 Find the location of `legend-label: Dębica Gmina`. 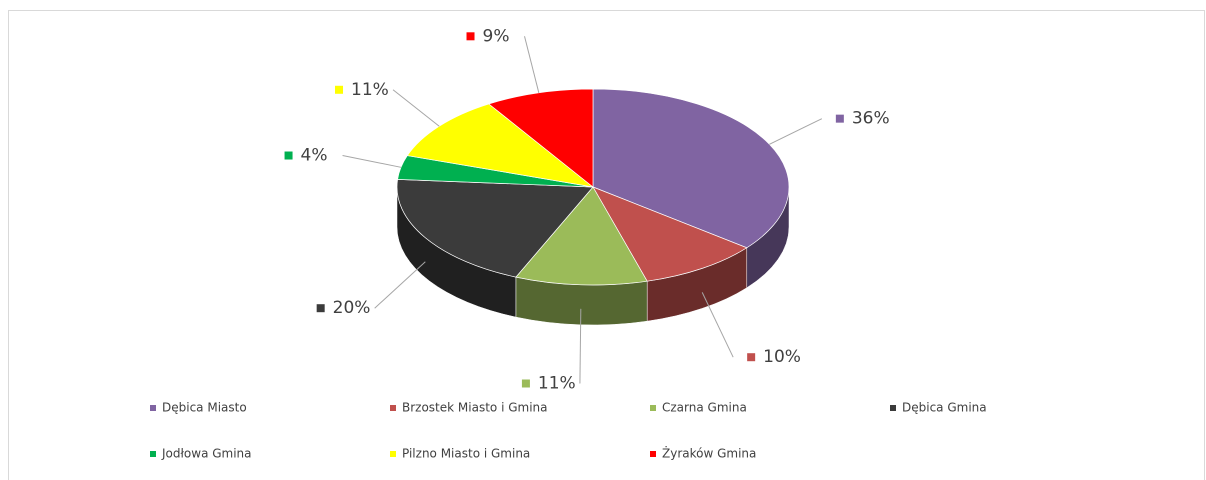

legend-label: Dębica Gmina is located at coordinates (944, 408).